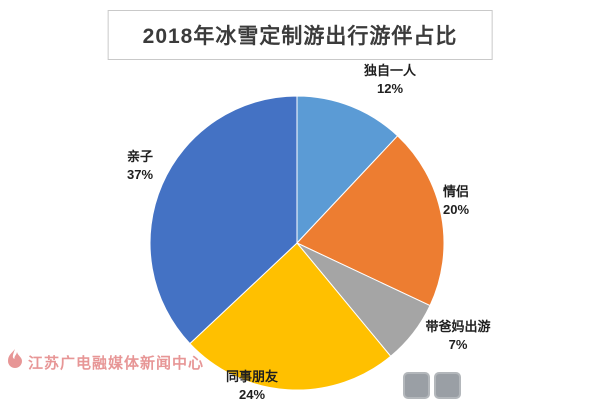 This screenshot has width=600, height=416. Describe the element at coordinates (390, 88) in the screenshot. I see `pie-label-percent: 12%` at that location.